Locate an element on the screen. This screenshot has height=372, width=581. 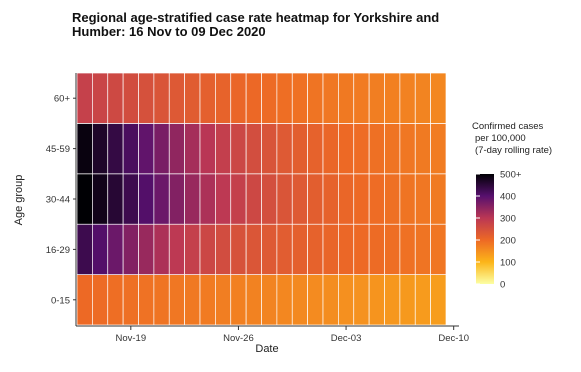
legend-tick-label: 200 is located at coordinates (508, 241).